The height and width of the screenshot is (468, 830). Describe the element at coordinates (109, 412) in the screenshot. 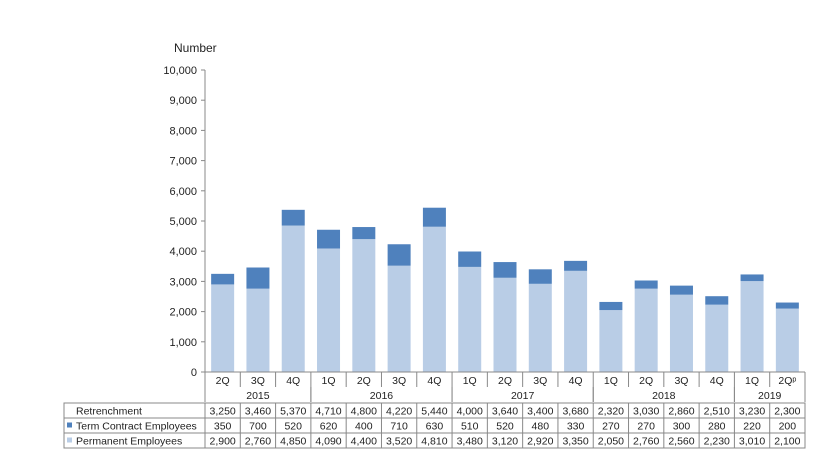

I see `data-table-row-label: Retrenchment` at that location.